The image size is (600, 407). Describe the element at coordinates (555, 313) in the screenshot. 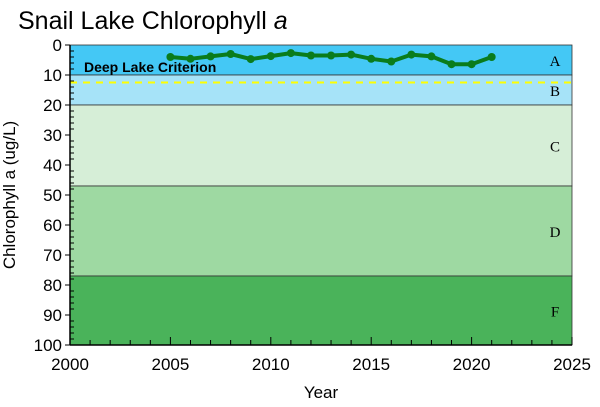

I see `band-label: F` at that location.